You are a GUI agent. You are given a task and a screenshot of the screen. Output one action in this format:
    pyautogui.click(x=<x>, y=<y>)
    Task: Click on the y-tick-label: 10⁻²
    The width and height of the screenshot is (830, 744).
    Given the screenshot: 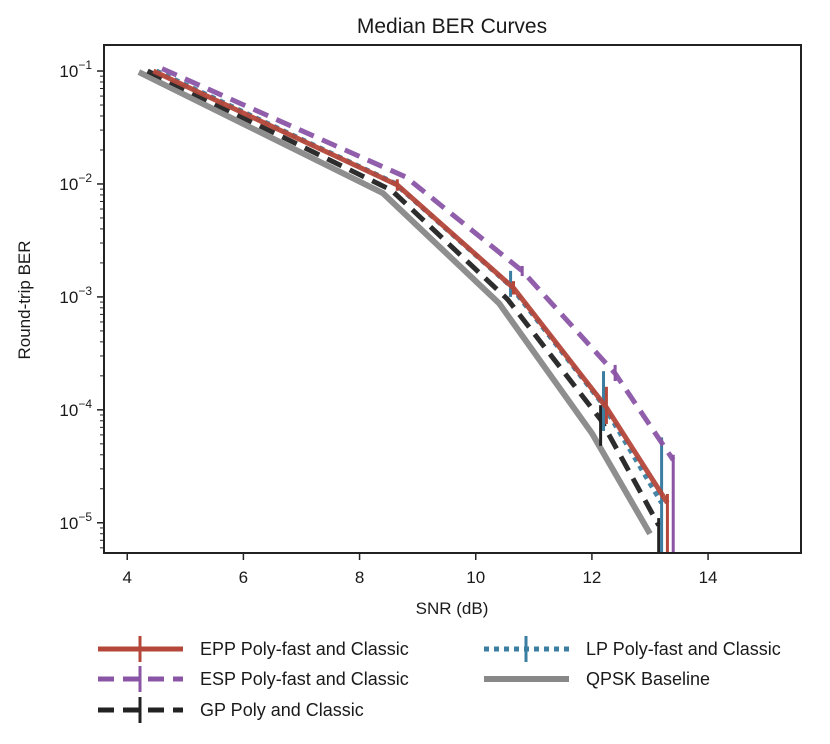 What is the action you would take?
    pyautogui.click(x=75, y=182)
    